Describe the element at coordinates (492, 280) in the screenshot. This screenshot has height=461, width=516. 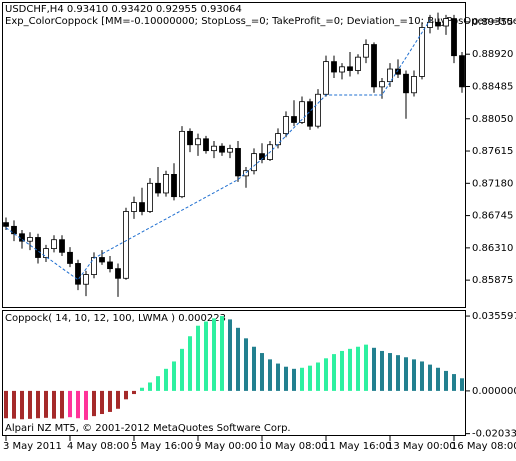
I see `y-tick-label: 0.85875` at that location.